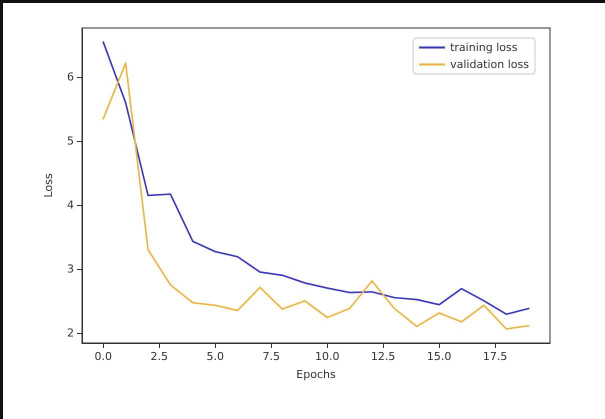  Describe the element at coordinates (48, 185) in the screenshot. I see `y-axis-title: Loss` at that location.